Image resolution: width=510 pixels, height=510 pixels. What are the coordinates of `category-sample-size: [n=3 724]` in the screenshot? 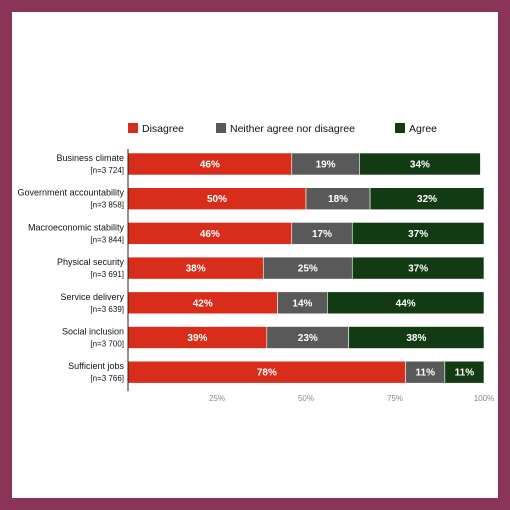 It's located at (107, 170).